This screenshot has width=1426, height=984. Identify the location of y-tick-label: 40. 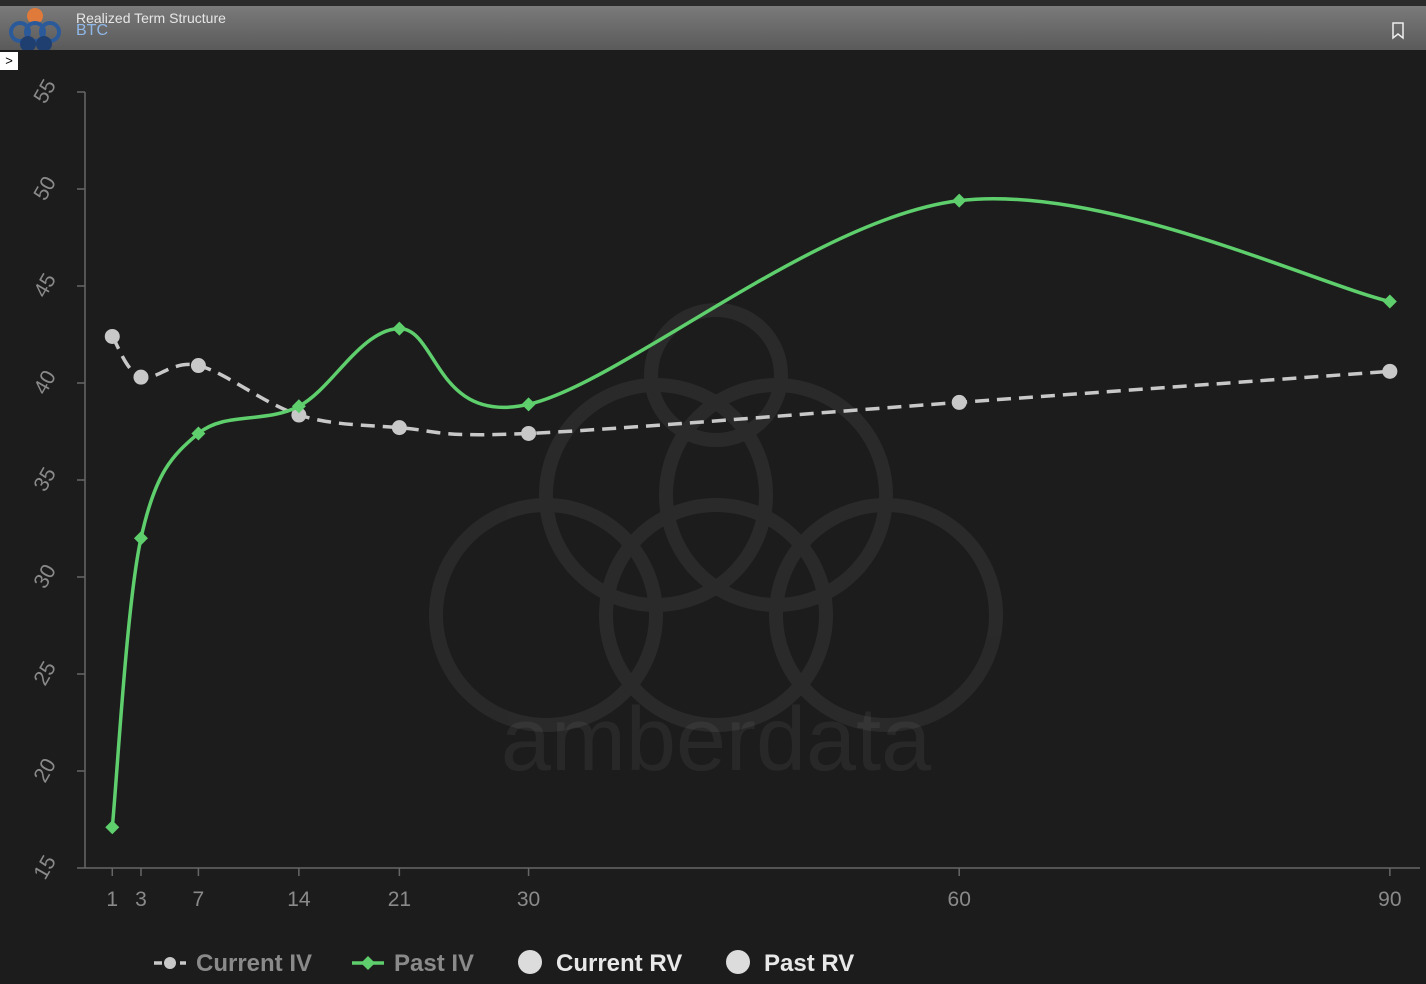
(45, 383).